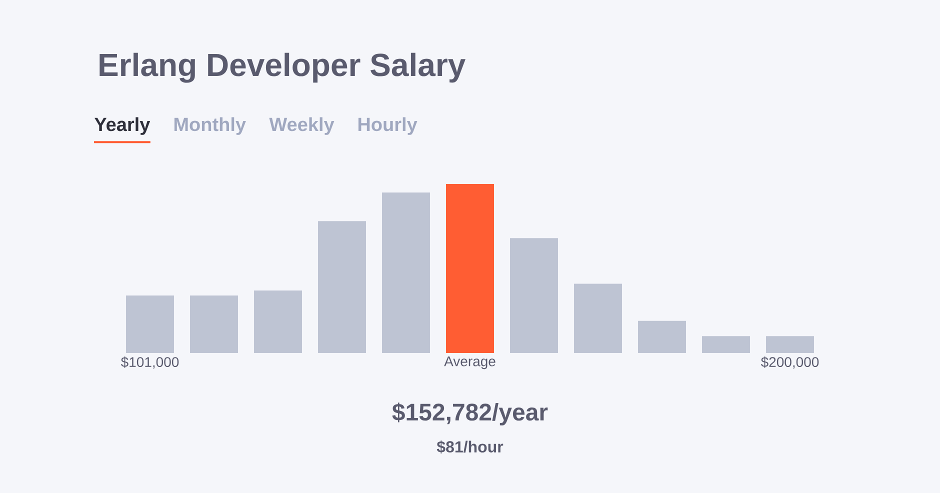 The height and width of the screenshot is (493, 940). What do you see at coordinates (149, 362) in the screenshot?
I see `x-tick-label: $101,000` at bounding box center [149, 362].